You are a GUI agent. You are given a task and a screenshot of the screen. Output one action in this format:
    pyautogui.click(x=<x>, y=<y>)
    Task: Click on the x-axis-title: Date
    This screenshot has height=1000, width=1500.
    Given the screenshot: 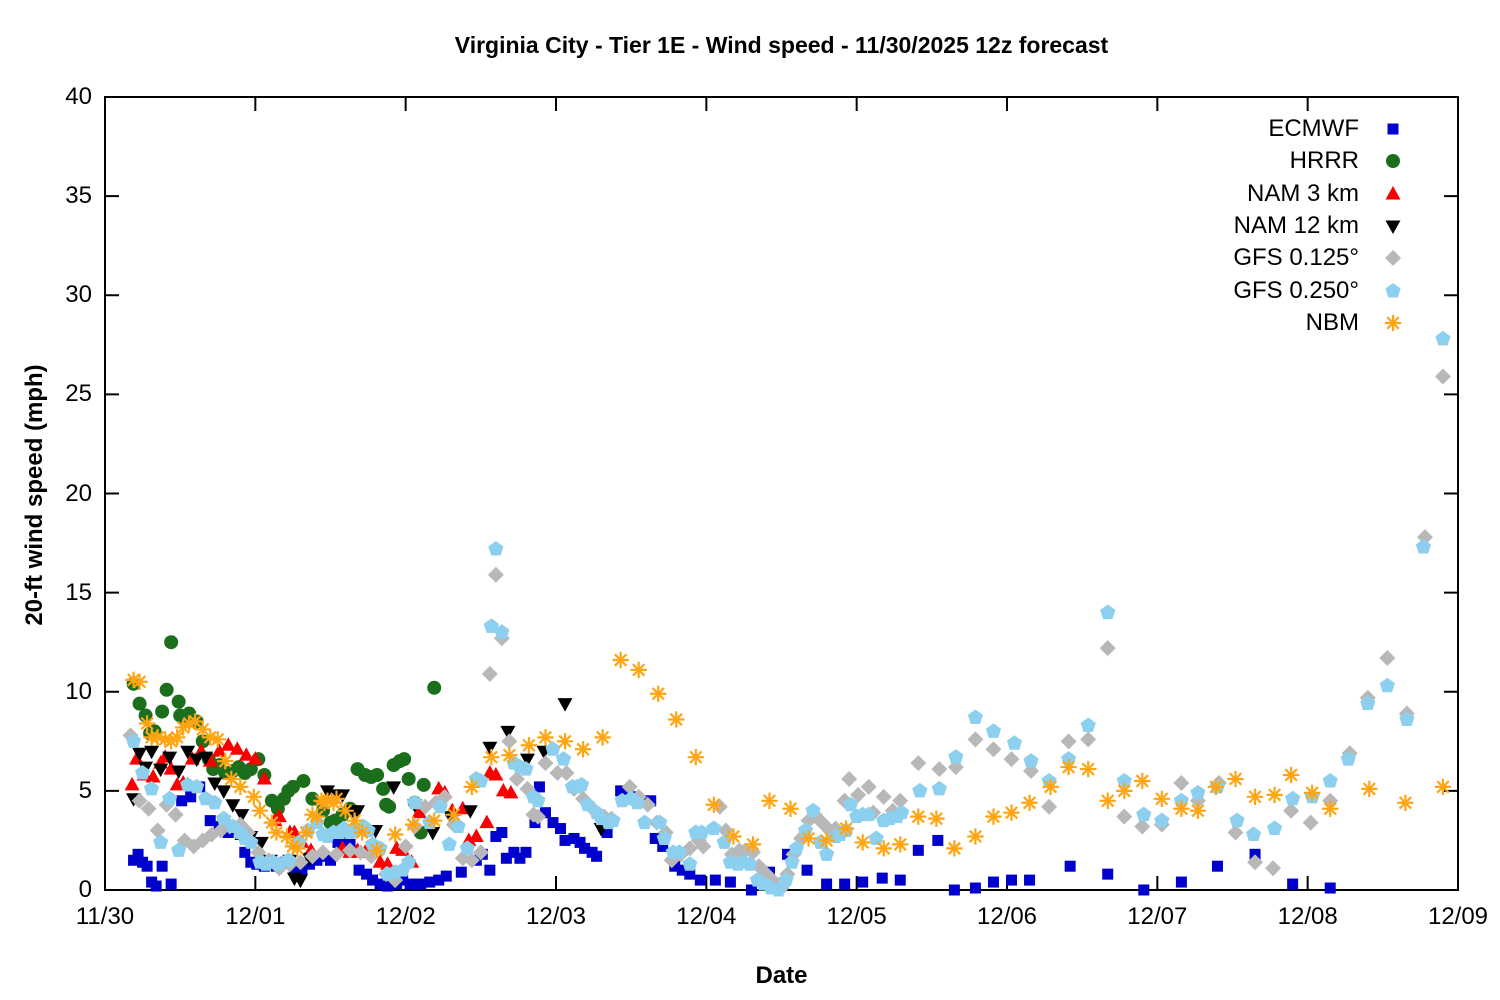 What is the action you would take?
    pyautogui.click(x=781, y=975)
    